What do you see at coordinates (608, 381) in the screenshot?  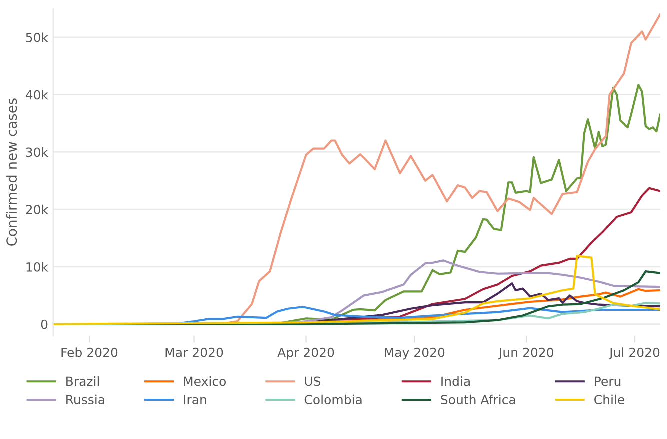 I see `legend-label: Peru` at bounding box center [608, 381].